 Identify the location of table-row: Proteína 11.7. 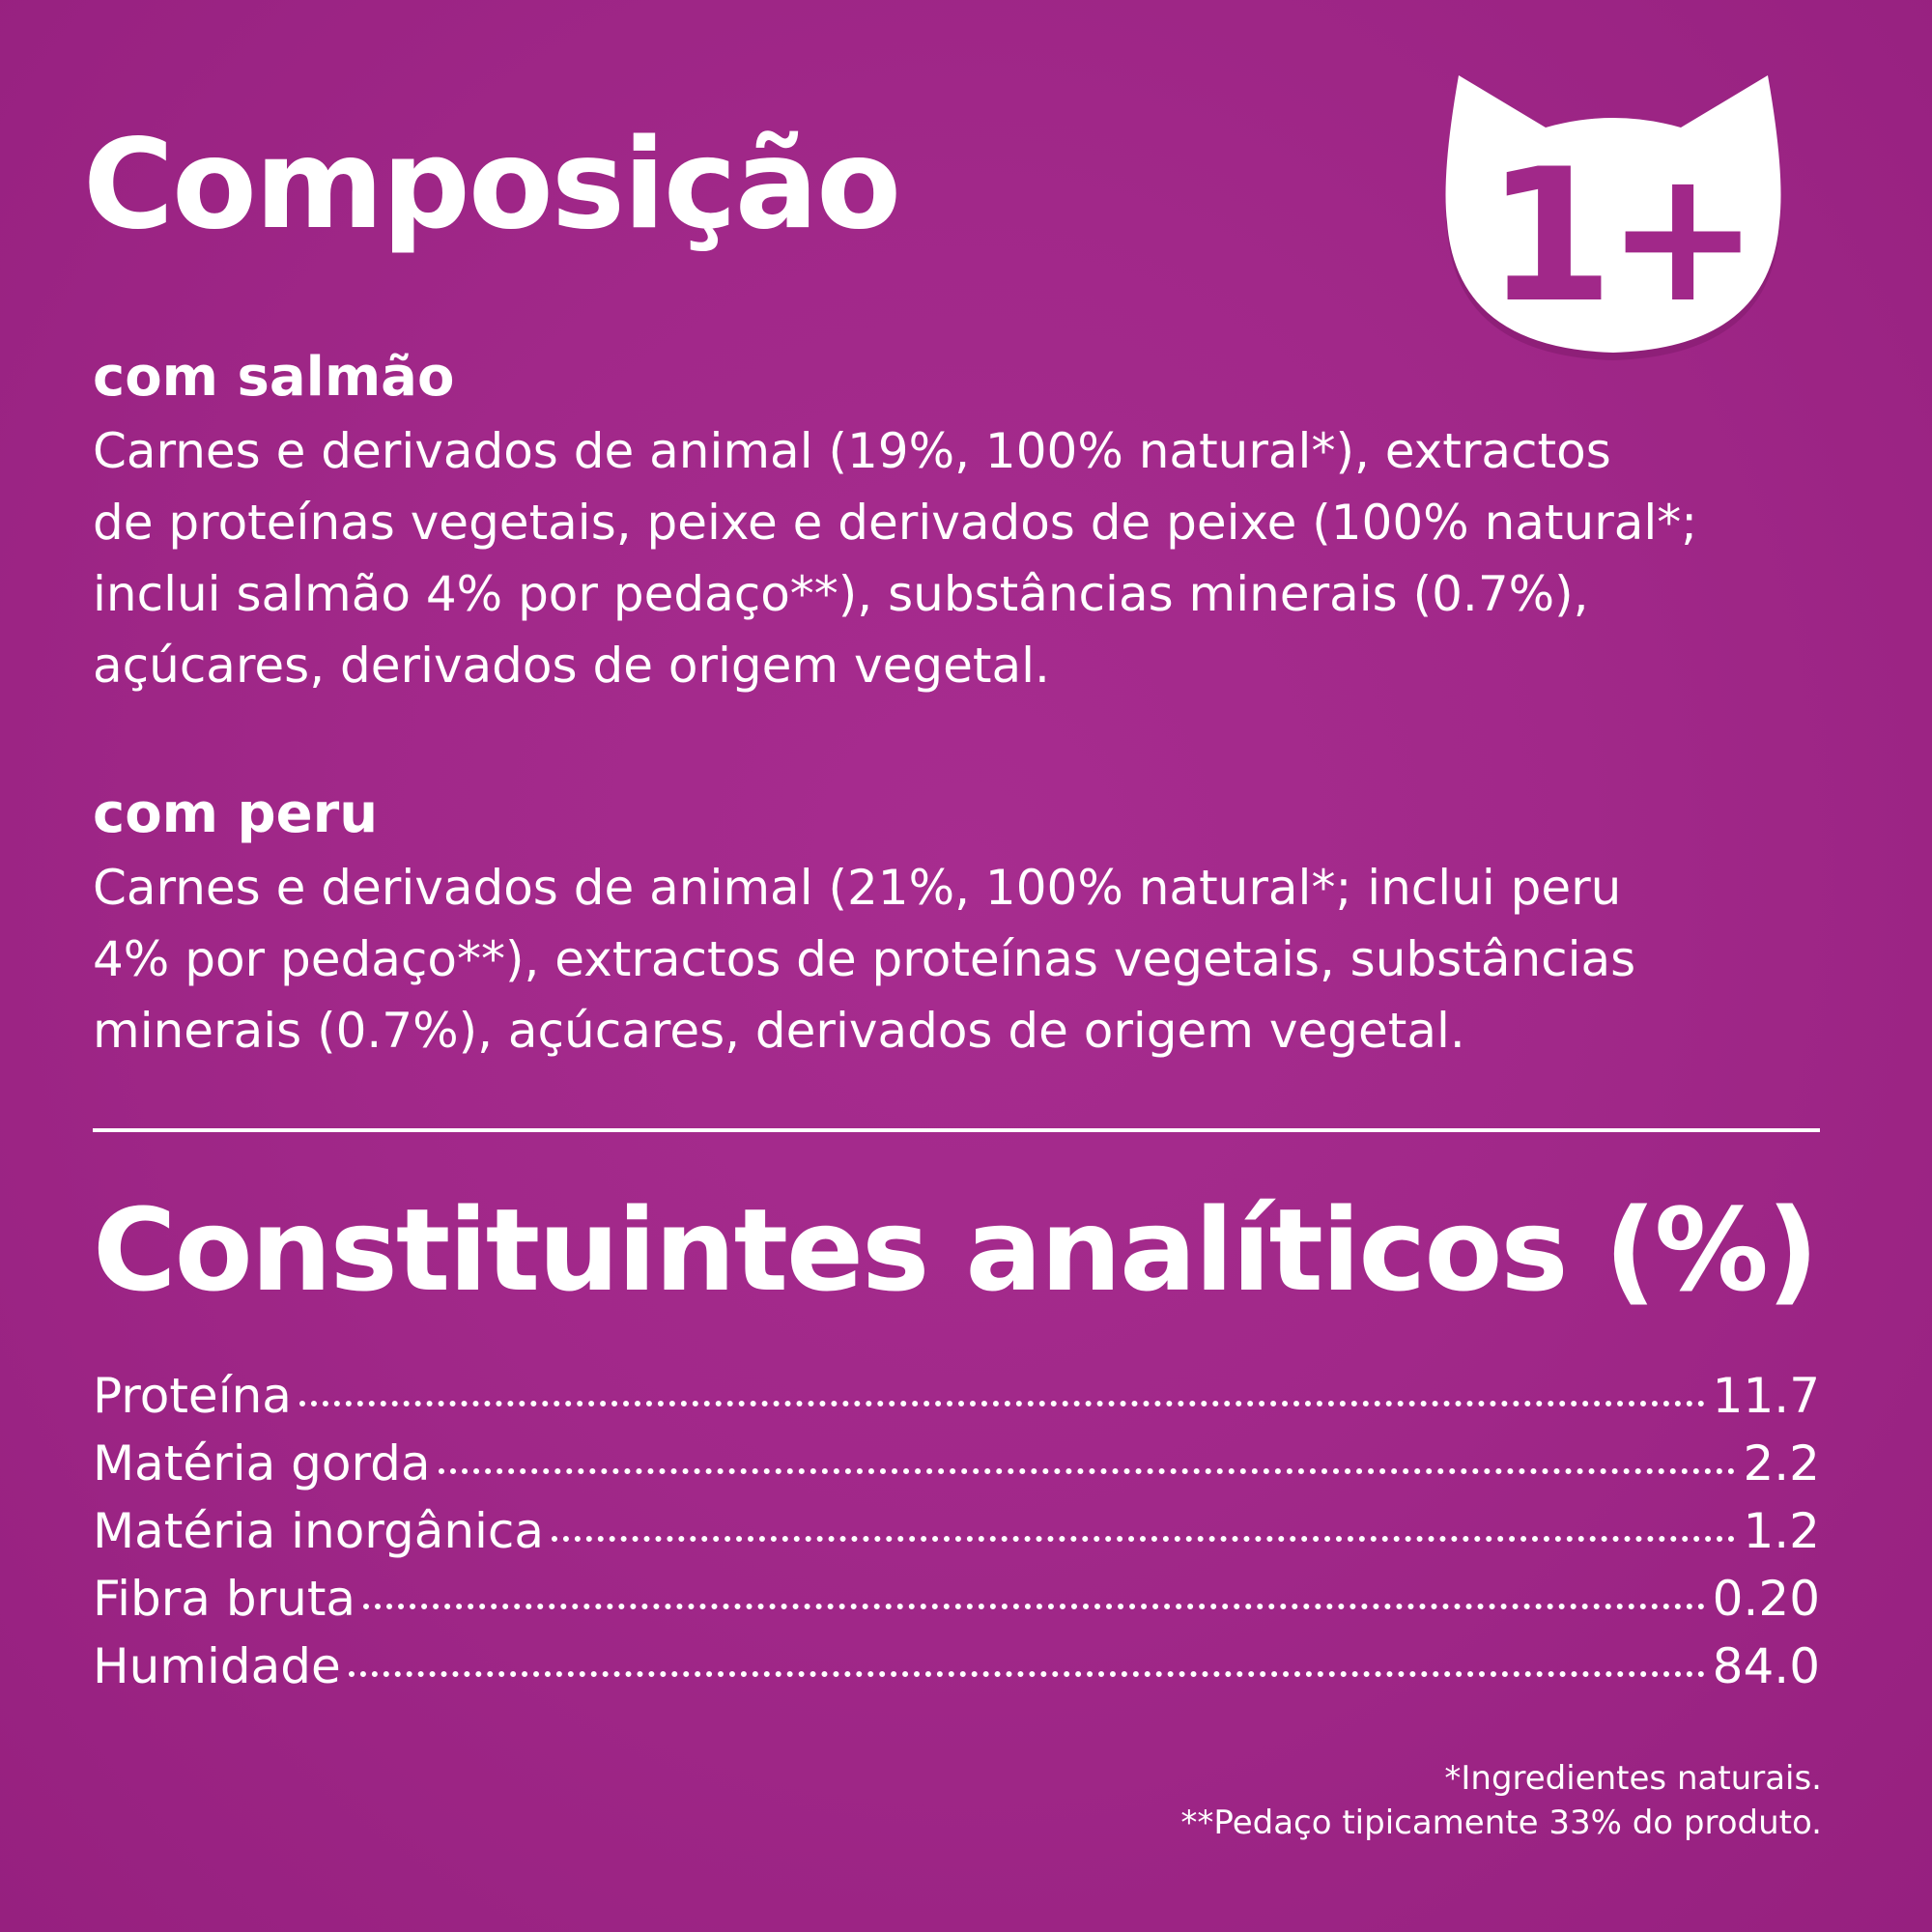
(956, 1396).